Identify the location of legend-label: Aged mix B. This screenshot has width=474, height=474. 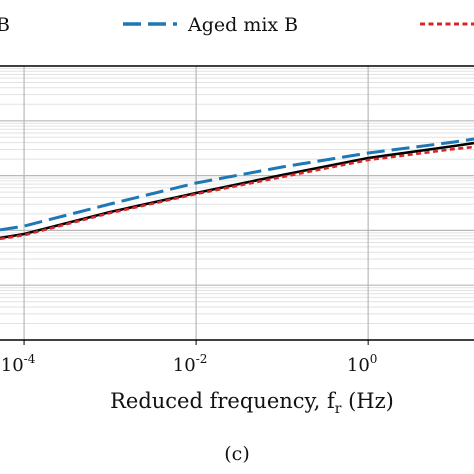
(242, 25).